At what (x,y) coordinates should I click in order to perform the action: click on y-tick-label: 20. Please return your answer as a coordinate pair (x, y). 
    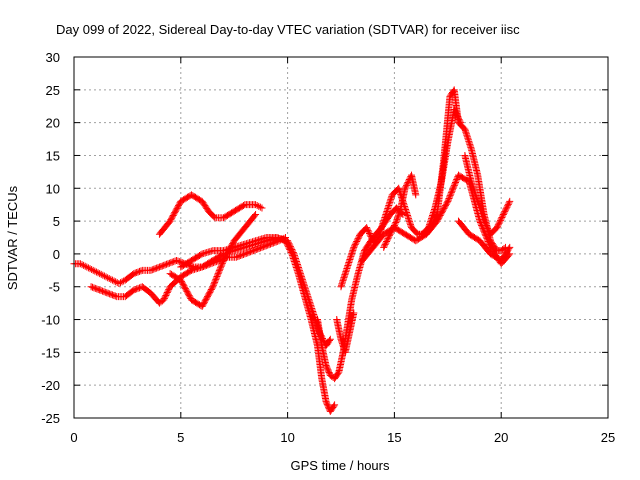
    Looking at the image, I should click on (53, 123).